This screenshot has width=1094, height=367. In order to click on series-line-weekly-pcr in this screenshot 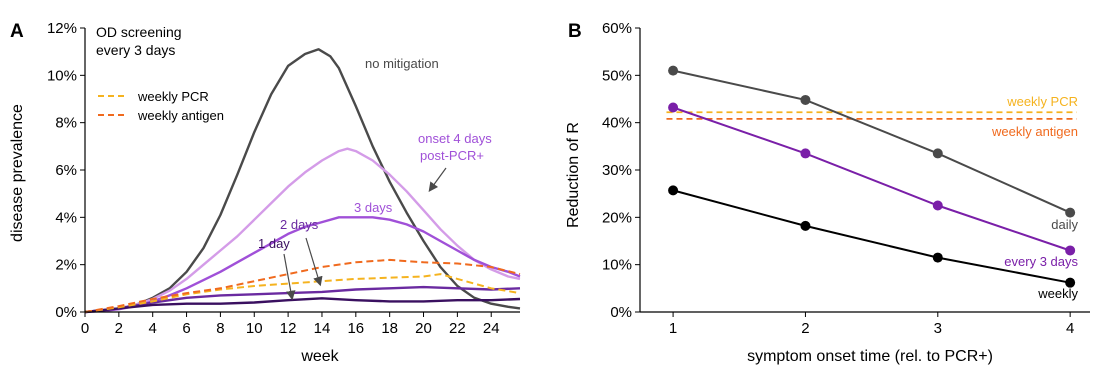, I will do `click(302, 293)`.